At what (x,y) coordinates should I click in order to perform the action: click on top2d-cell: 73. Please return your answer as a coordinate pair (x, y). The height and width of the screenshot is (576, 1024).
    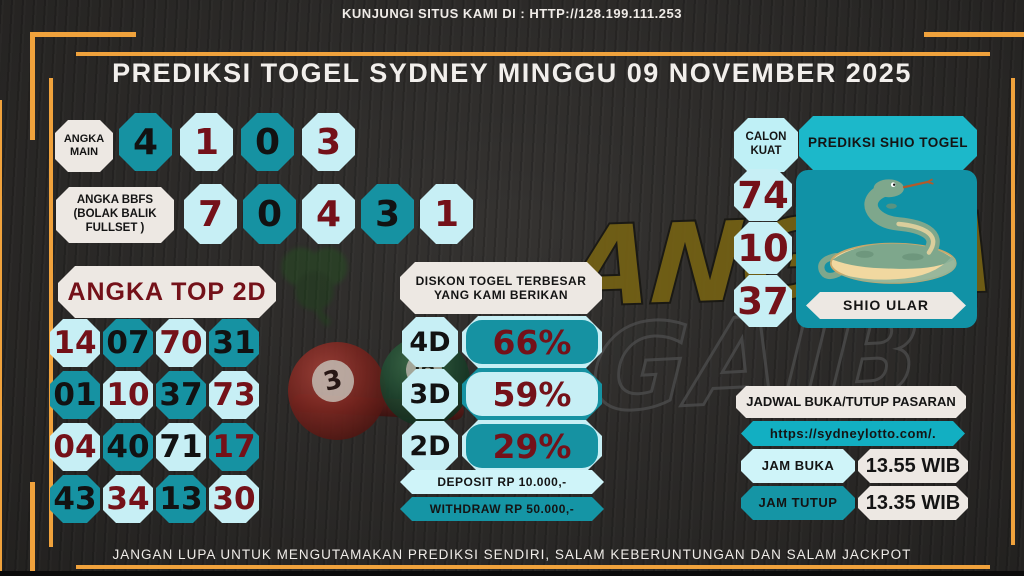
    Looking at the image, I should click on (234, 395).